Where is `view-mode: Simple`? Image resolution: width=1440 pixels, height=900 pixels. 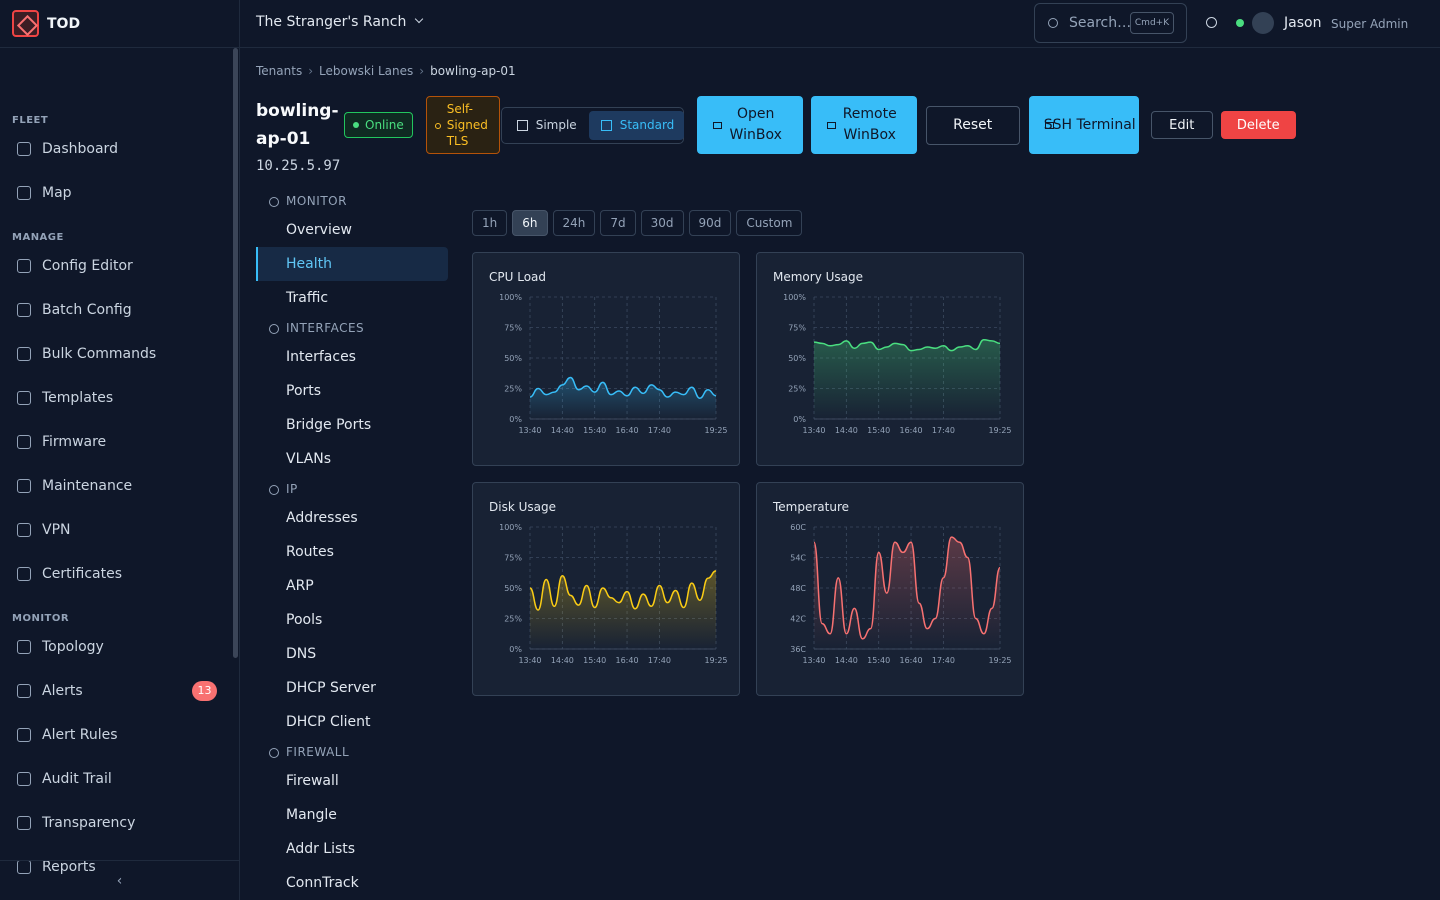
view-mode: Simple is located at coordinates (546, 125).